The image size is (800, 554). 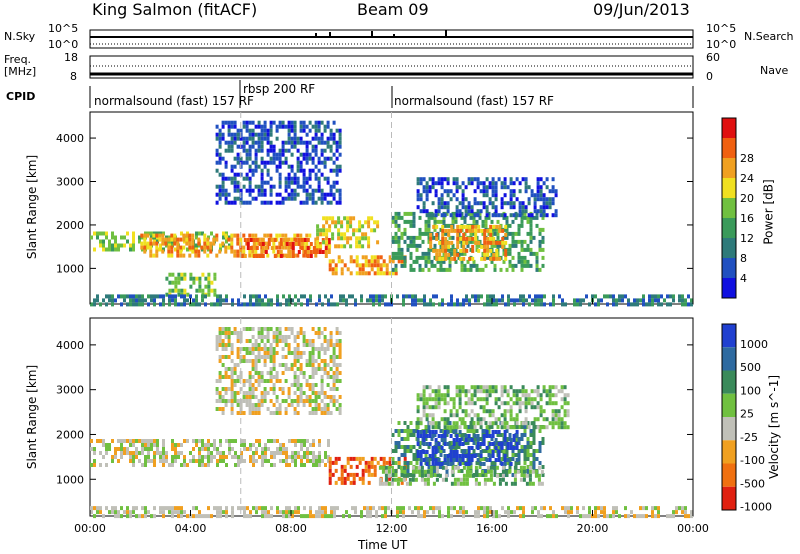 I want to click on nsearch-tick-top: 10^5, so click(x=721, y=28).